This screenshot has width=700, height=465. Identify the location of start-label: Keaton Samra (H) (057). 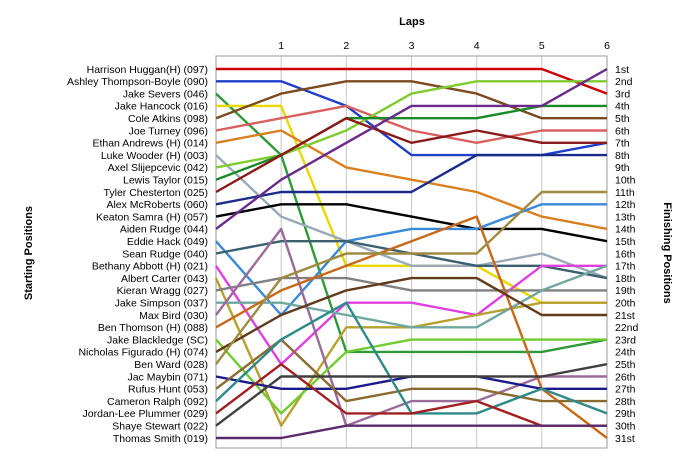
(152, 217).